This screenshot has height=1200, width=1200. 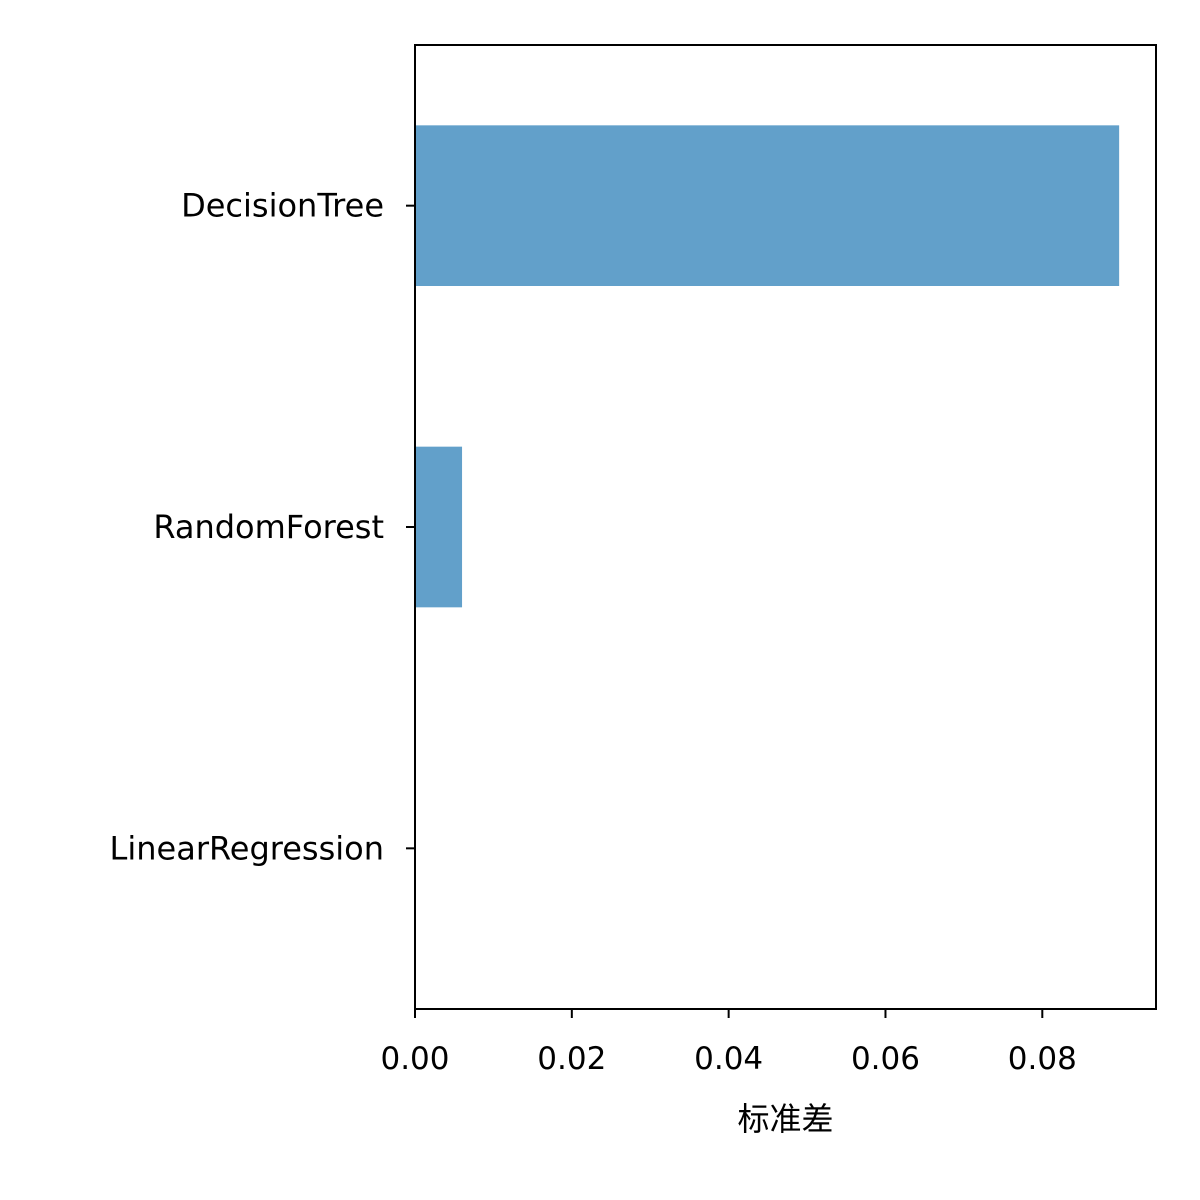 I want to click on y-tick-label: DecisionTree, so click(x=282, y=206).